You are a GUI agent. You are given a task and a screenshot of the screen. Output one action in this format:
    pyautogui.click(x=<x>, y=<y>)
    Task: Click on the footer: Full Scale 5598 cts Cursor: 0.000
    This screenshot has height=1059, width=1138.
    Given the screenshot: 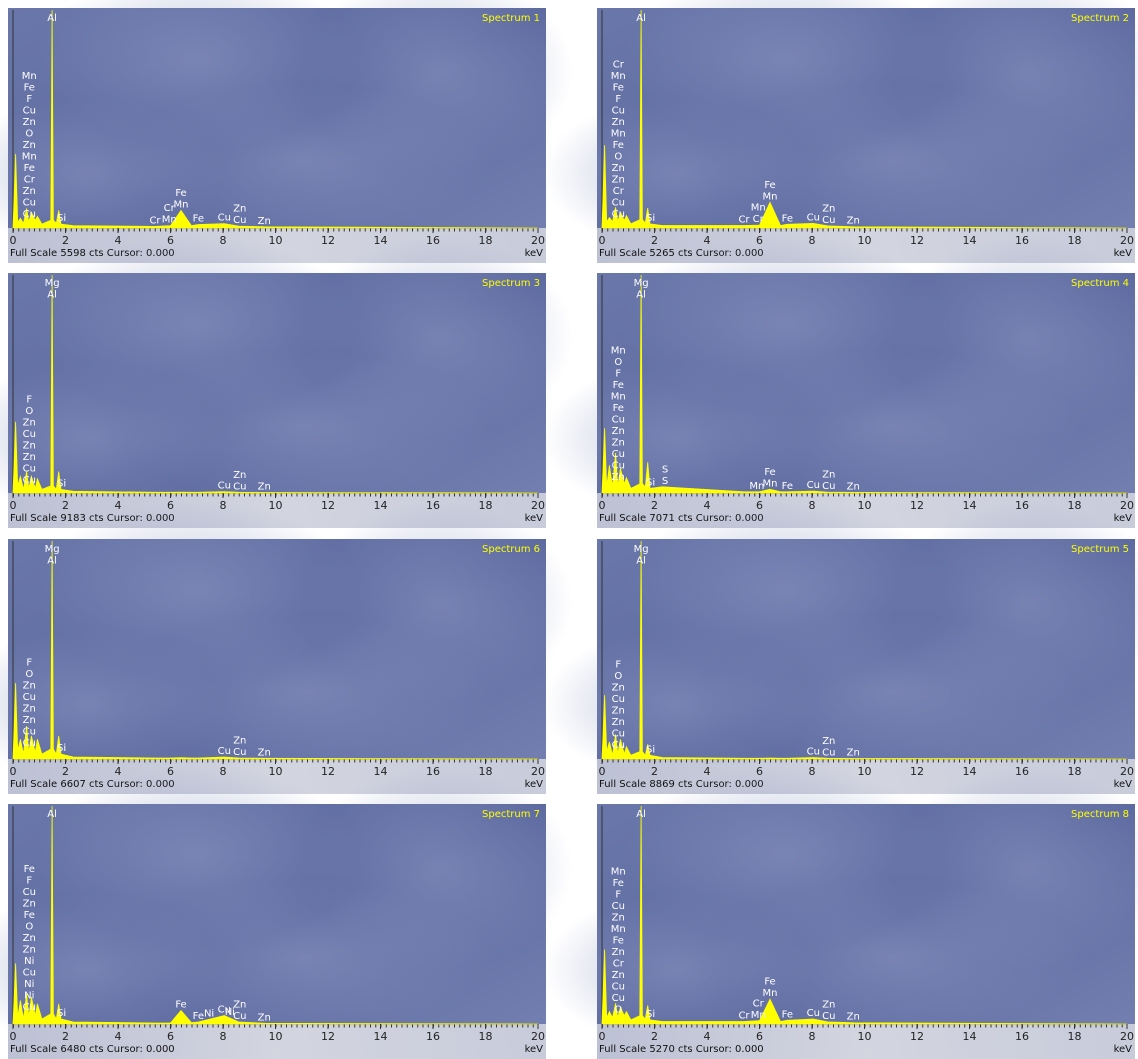 What is the action you would take?
    pyautogui.click(x=92, y=253)
    